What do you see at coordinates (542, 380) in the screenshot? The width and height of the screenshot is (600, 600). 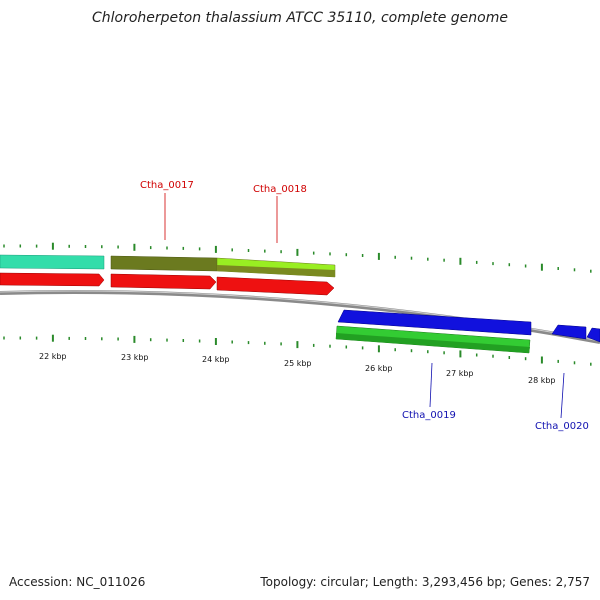 I see `scale-label-28kbp: 28 kbp` at bounding box center [542, 380].